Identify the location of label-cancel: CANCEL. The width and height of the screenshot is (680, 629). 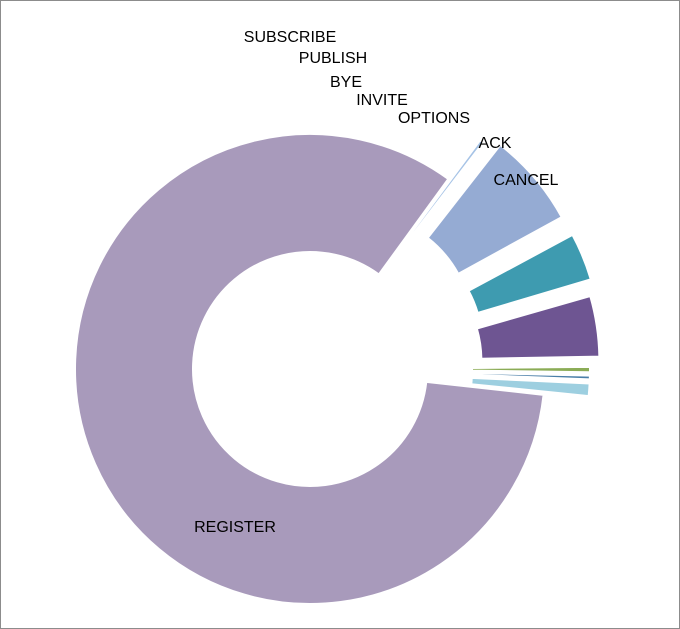
(526, 180).